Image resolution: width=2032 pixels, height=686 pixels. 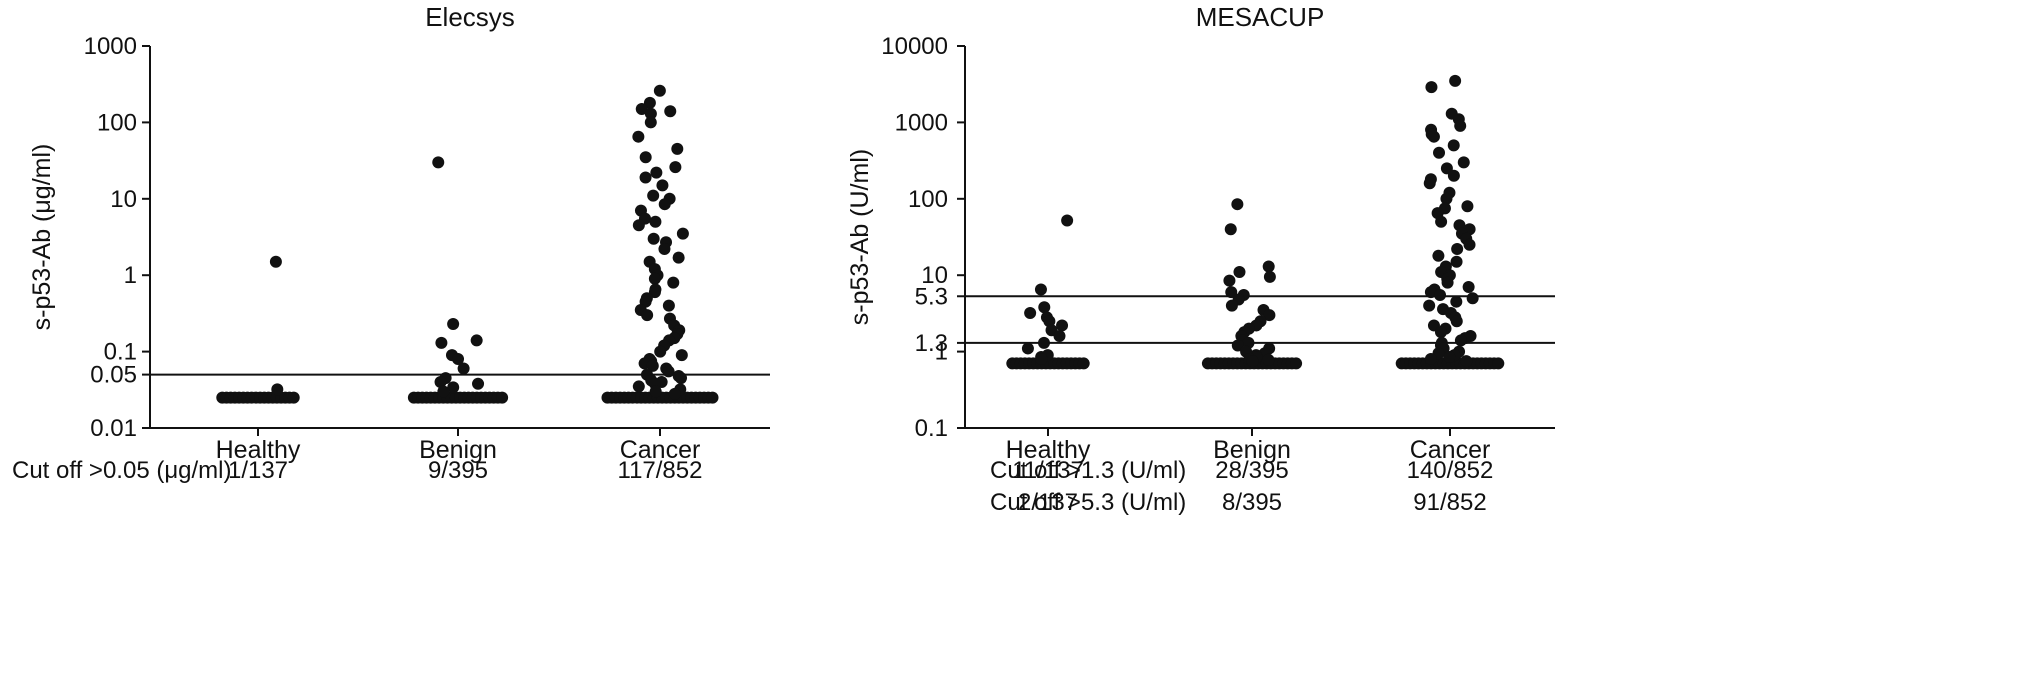 What do you see at coordinates (1088, 502) in the screenshot?
I see `cutoff-row-label: Cut off >5.3 (U/ml)` at bounding box center [1088, 502].